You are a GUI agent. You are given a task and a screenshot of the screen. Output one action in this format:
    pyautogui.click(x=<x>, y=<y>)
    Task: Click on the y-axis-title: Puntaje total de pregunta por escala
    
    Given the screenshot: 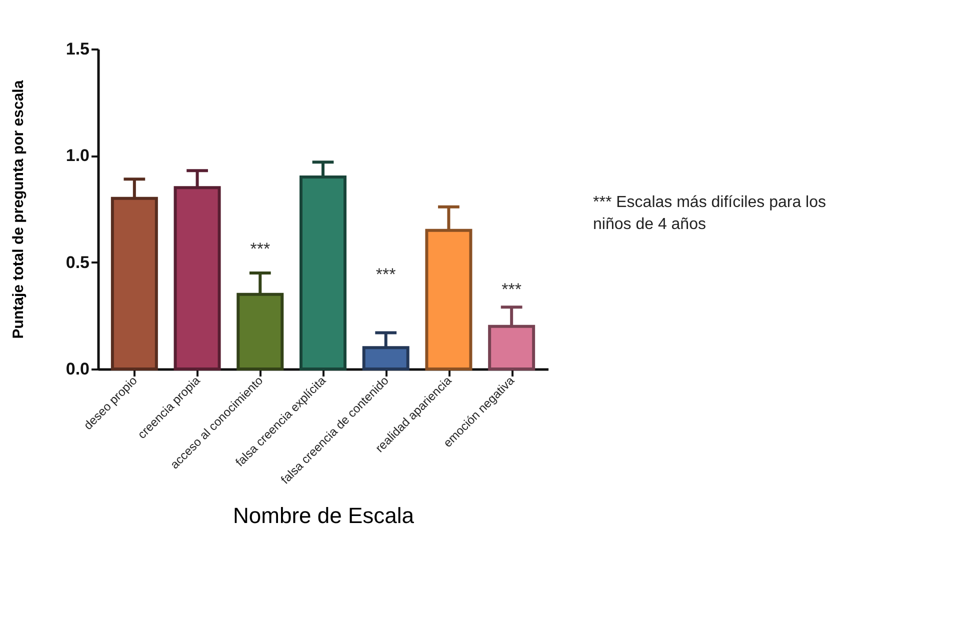 What is the action you would take?
    pyautogui.click(x=18, y=209)
    